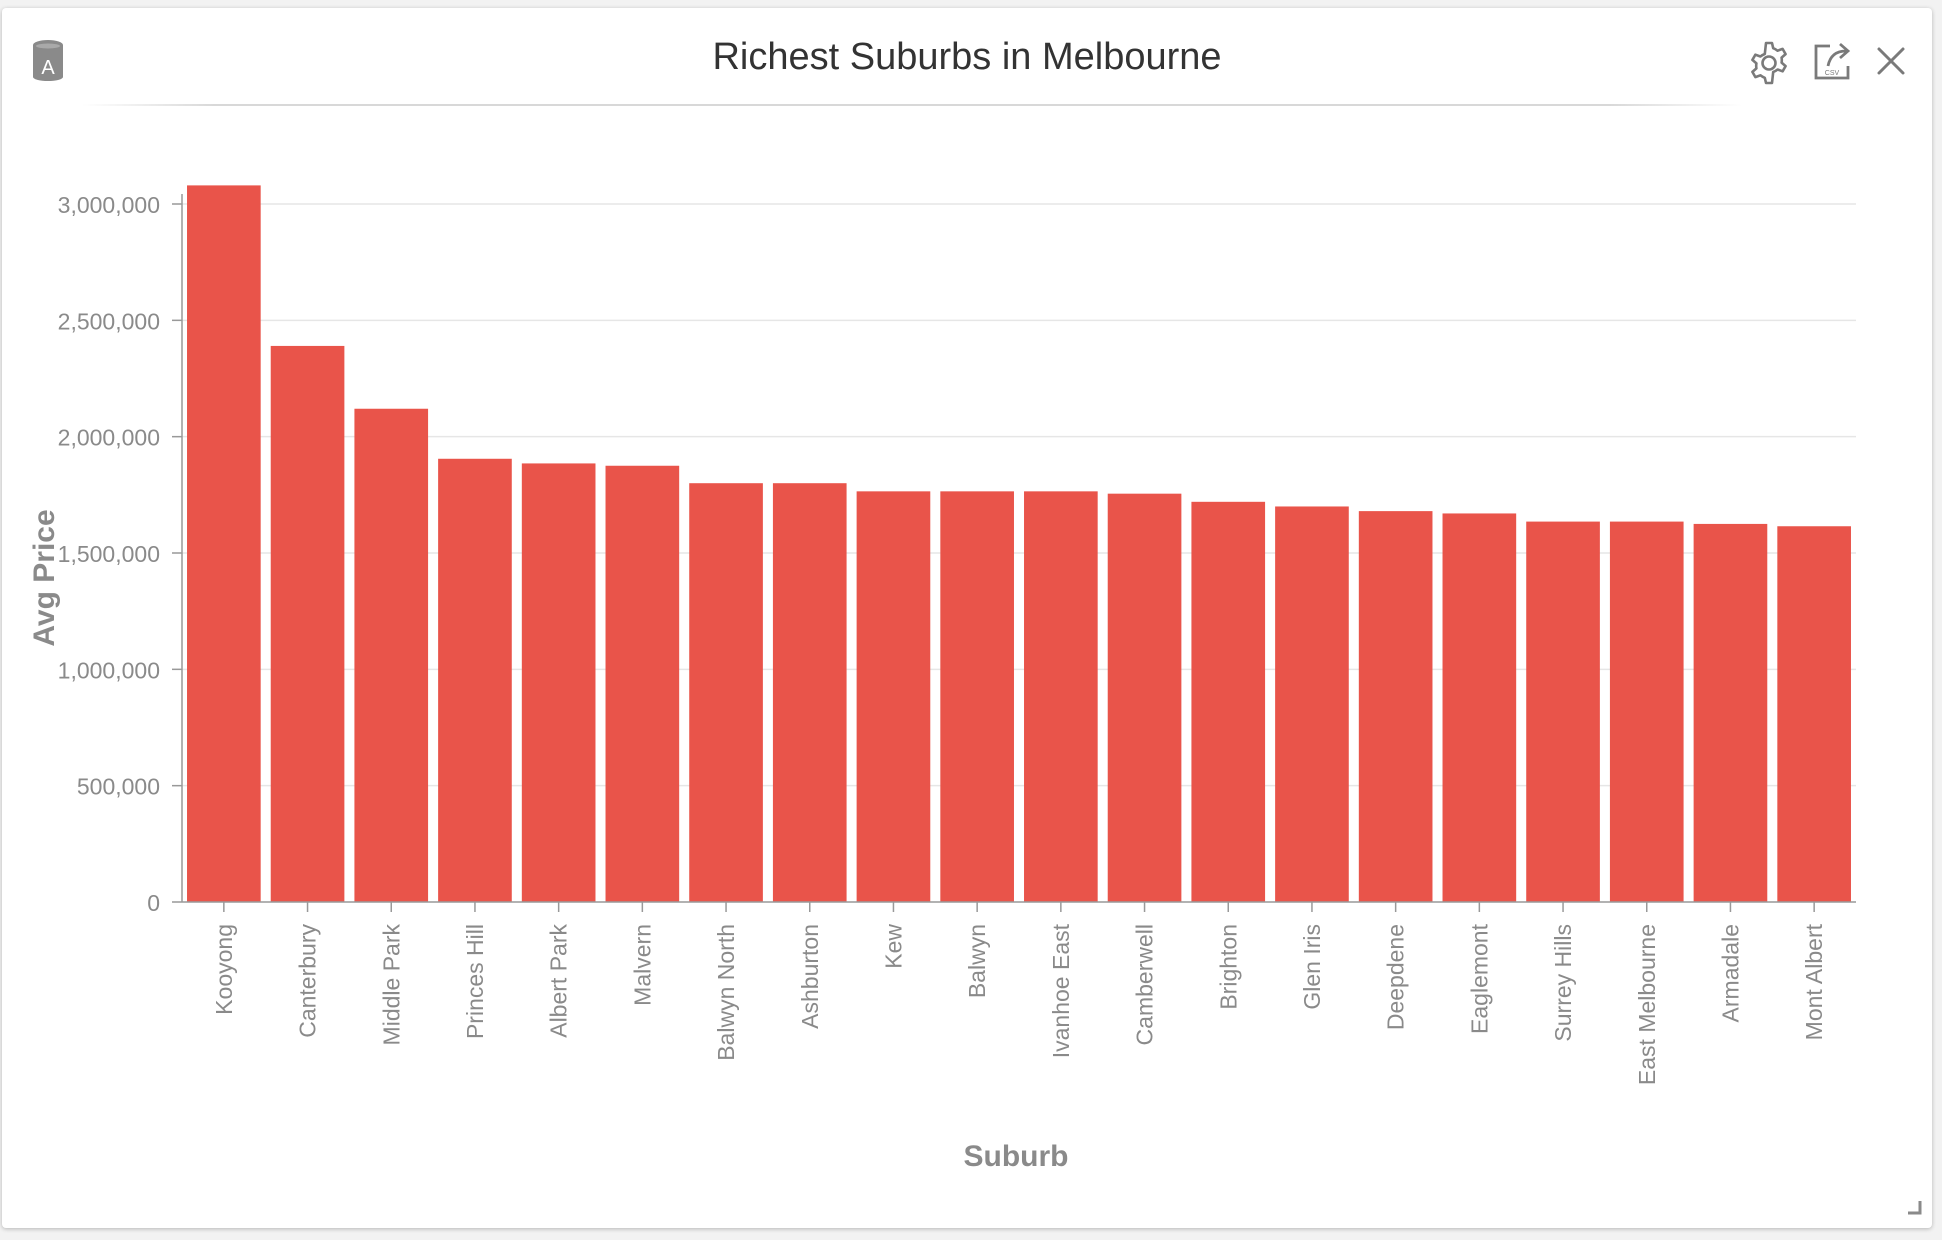 This screenshot has height=1240, width=1942. Describe the element at coordinates (109, 438) in the screenshot. I see `y-tick-label: 2,000,000` at that location.